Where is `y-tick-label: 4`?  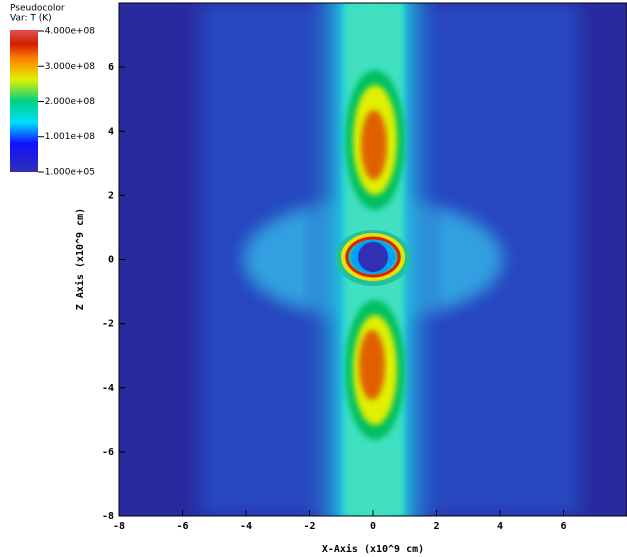 y-tick-label: 4 is located at coordinates (111, 131).